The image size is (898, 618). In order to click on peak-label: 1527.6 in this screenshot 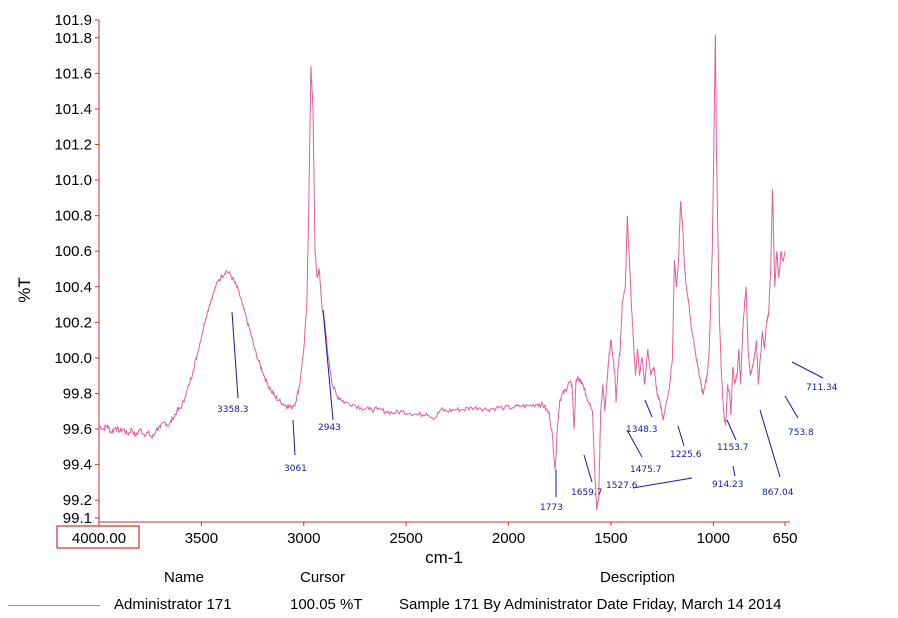, I will do `click(622, 486)`.